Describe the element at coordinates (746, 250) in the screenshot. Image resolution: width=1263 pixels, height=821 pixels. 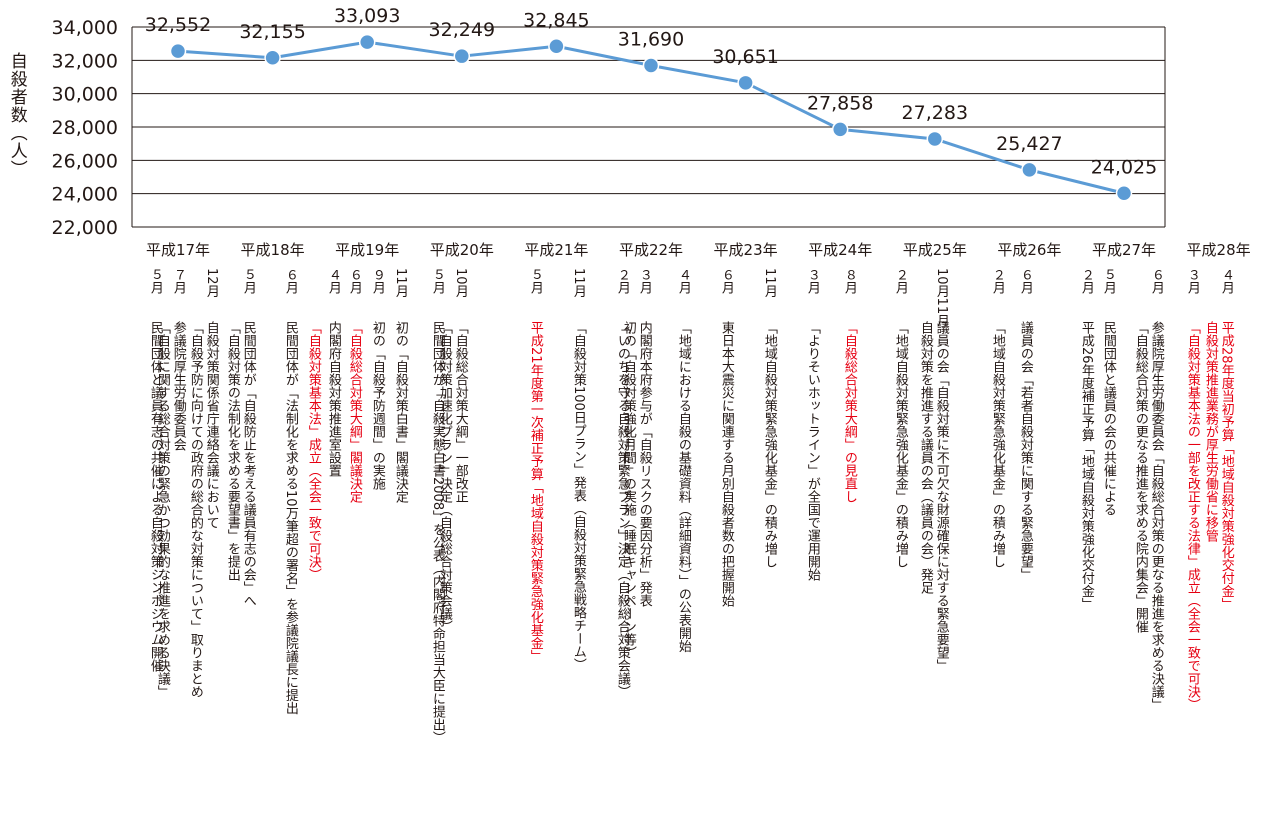
I see `x-tick-label: 平成23年` at that location.